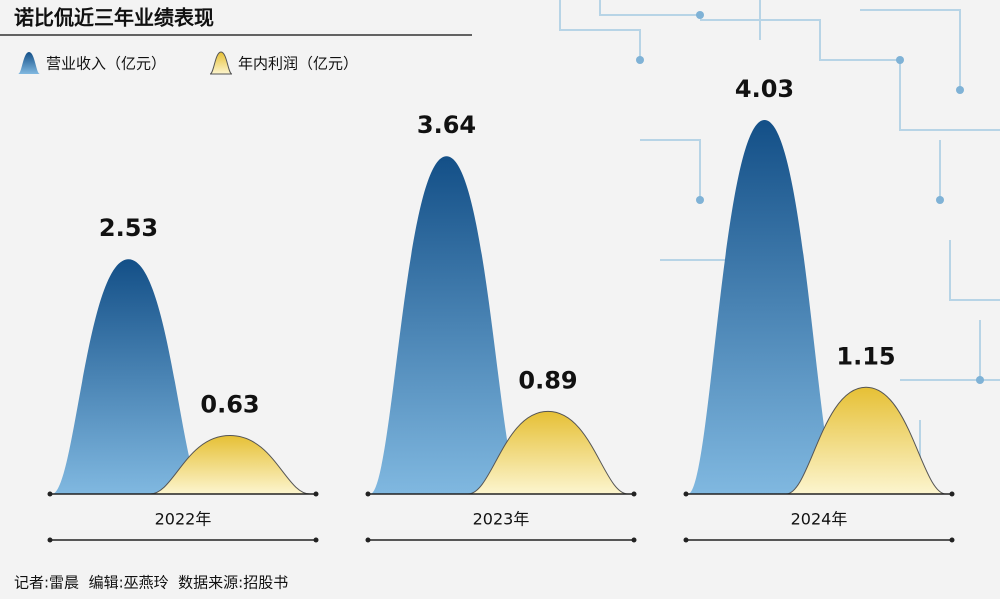 The width and height of the screenshot is (1000, 599). What do you see at coordinates (446, 125) in the screenshot?
I see `data-label: 3.64` at bounding box center [446, 125].